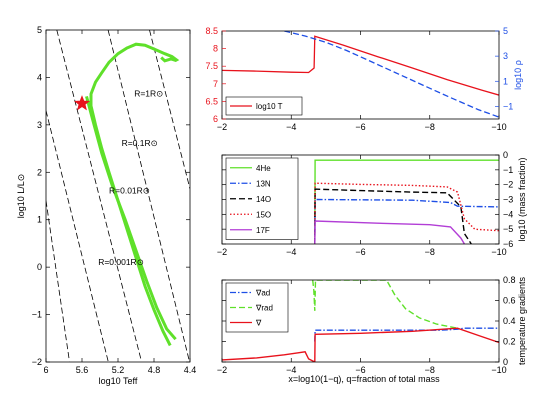 This screenshot has width=545, height=410. I want to click on y-tick-label-right: 3, so click(505, 56).